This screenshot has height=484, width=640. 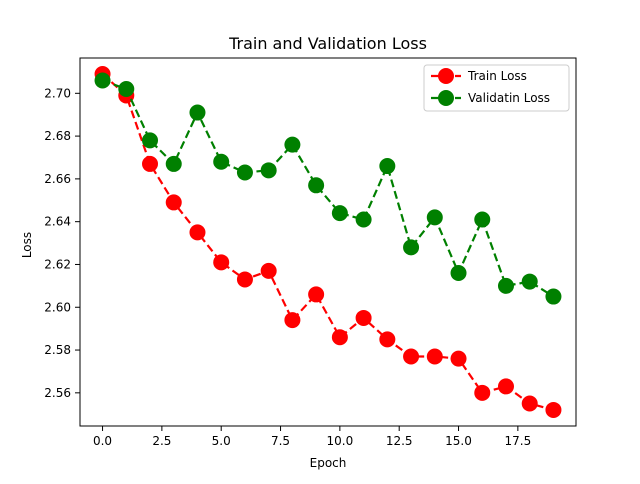 What do you see at coordinates (57, 350) in the screenshot?
I see `y-tick-label: 2.58` at bounding box center [57, 350].